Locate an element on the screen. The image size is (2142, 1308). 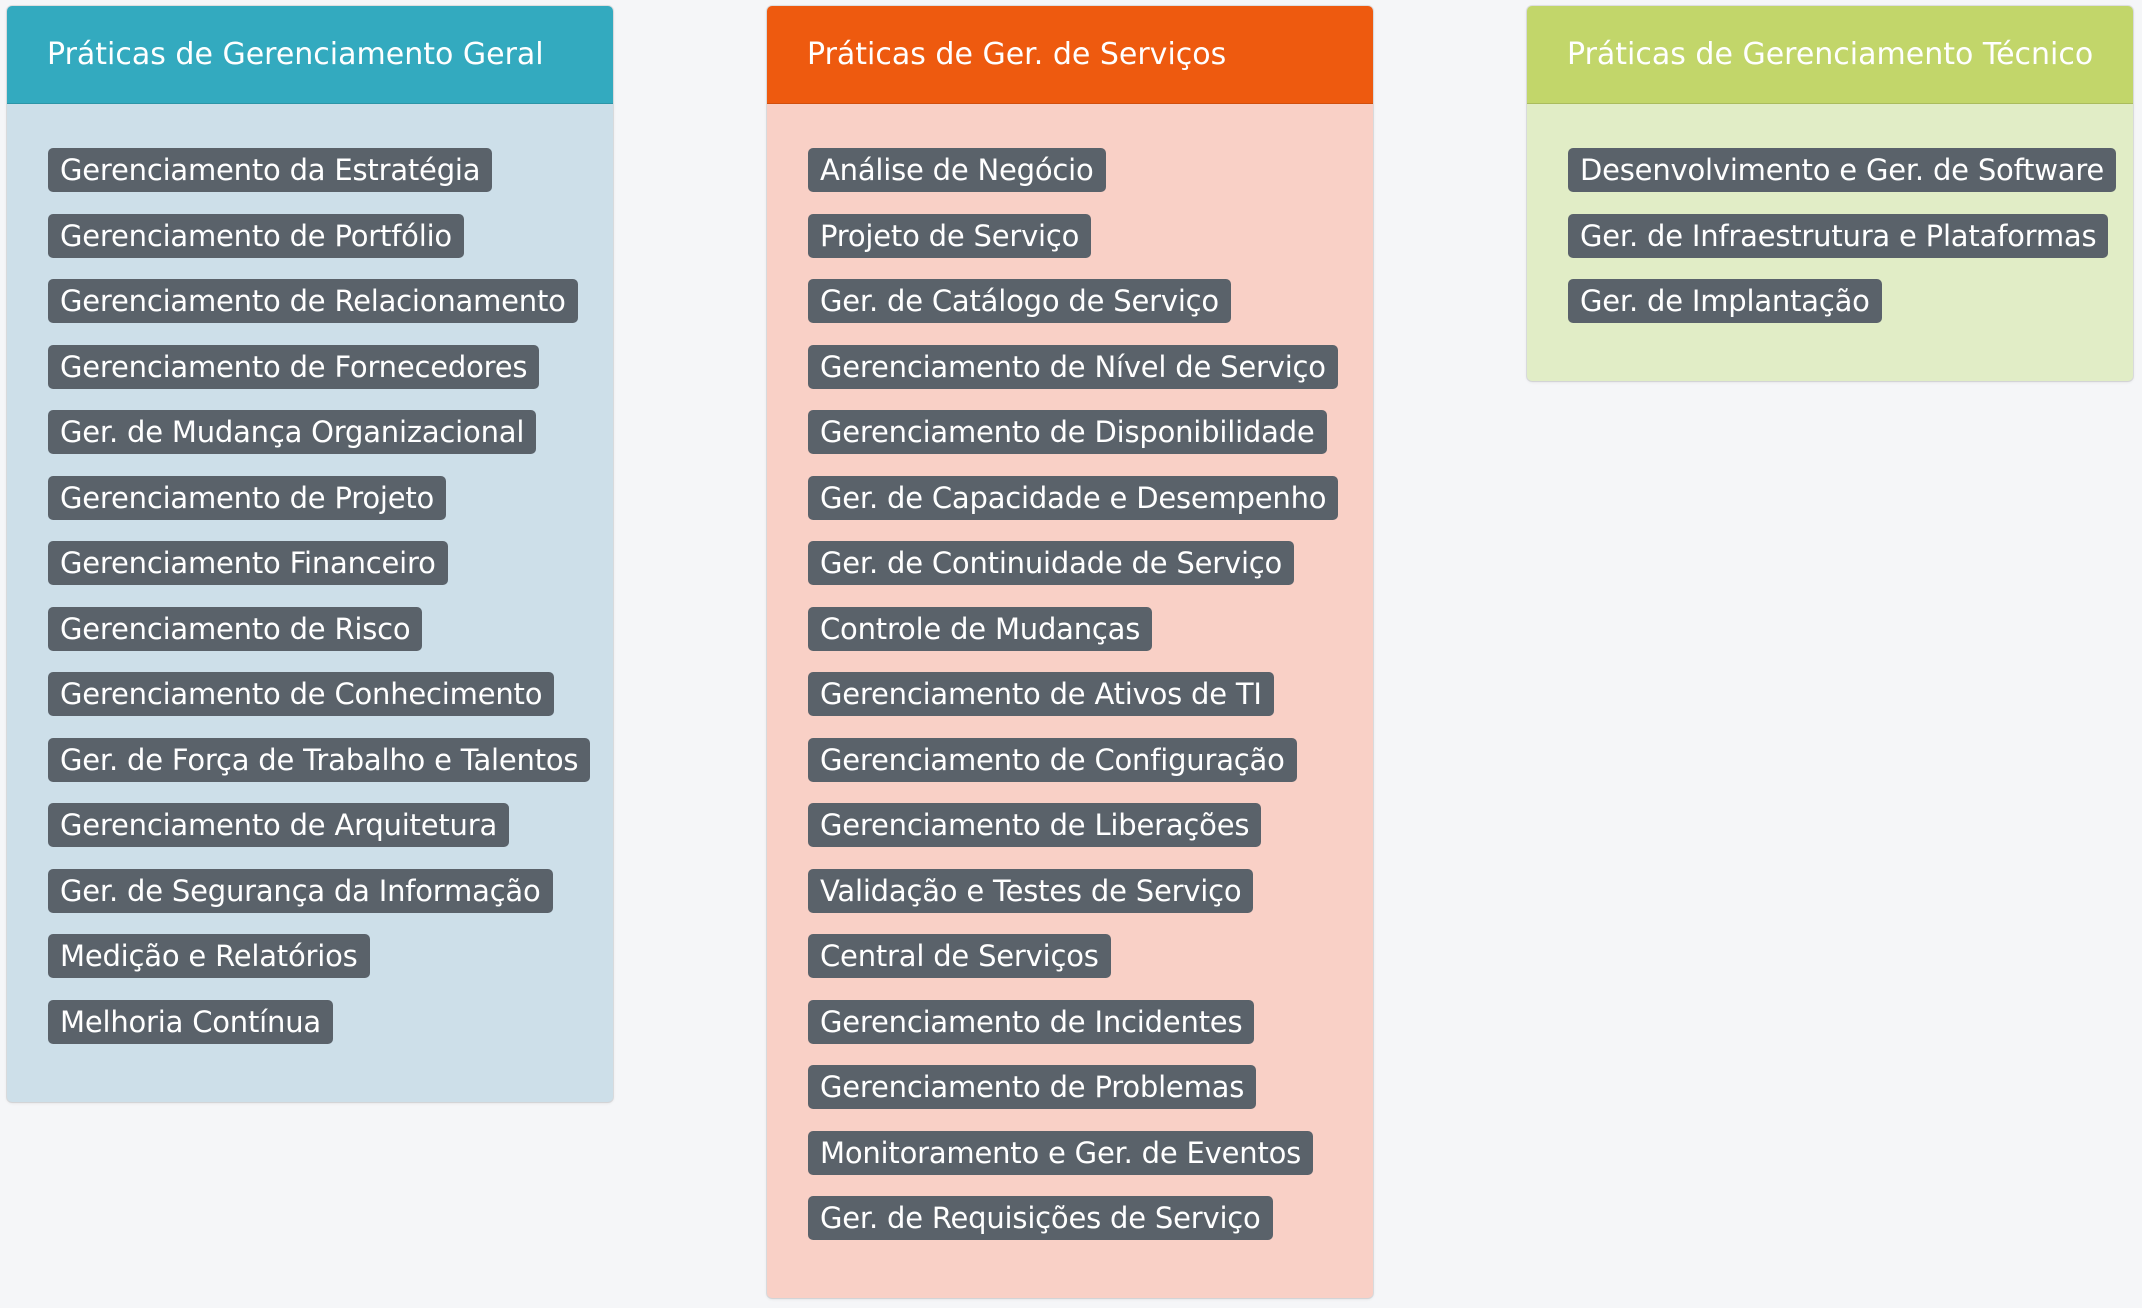
list-item: Projeto de Serviço is located at coordinates (1090, 246).